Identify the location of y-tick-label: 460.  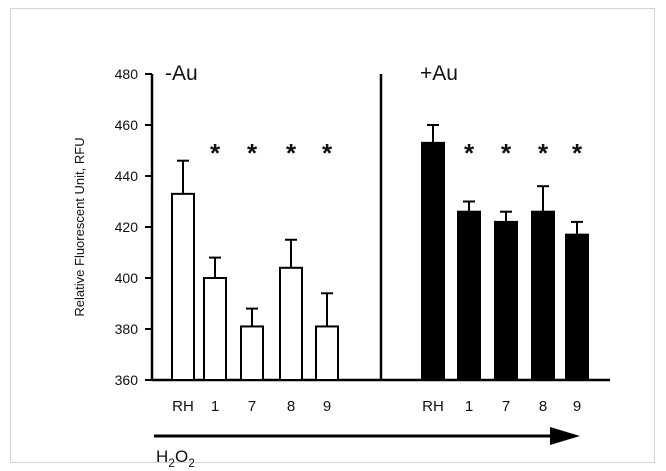
(127, 125).